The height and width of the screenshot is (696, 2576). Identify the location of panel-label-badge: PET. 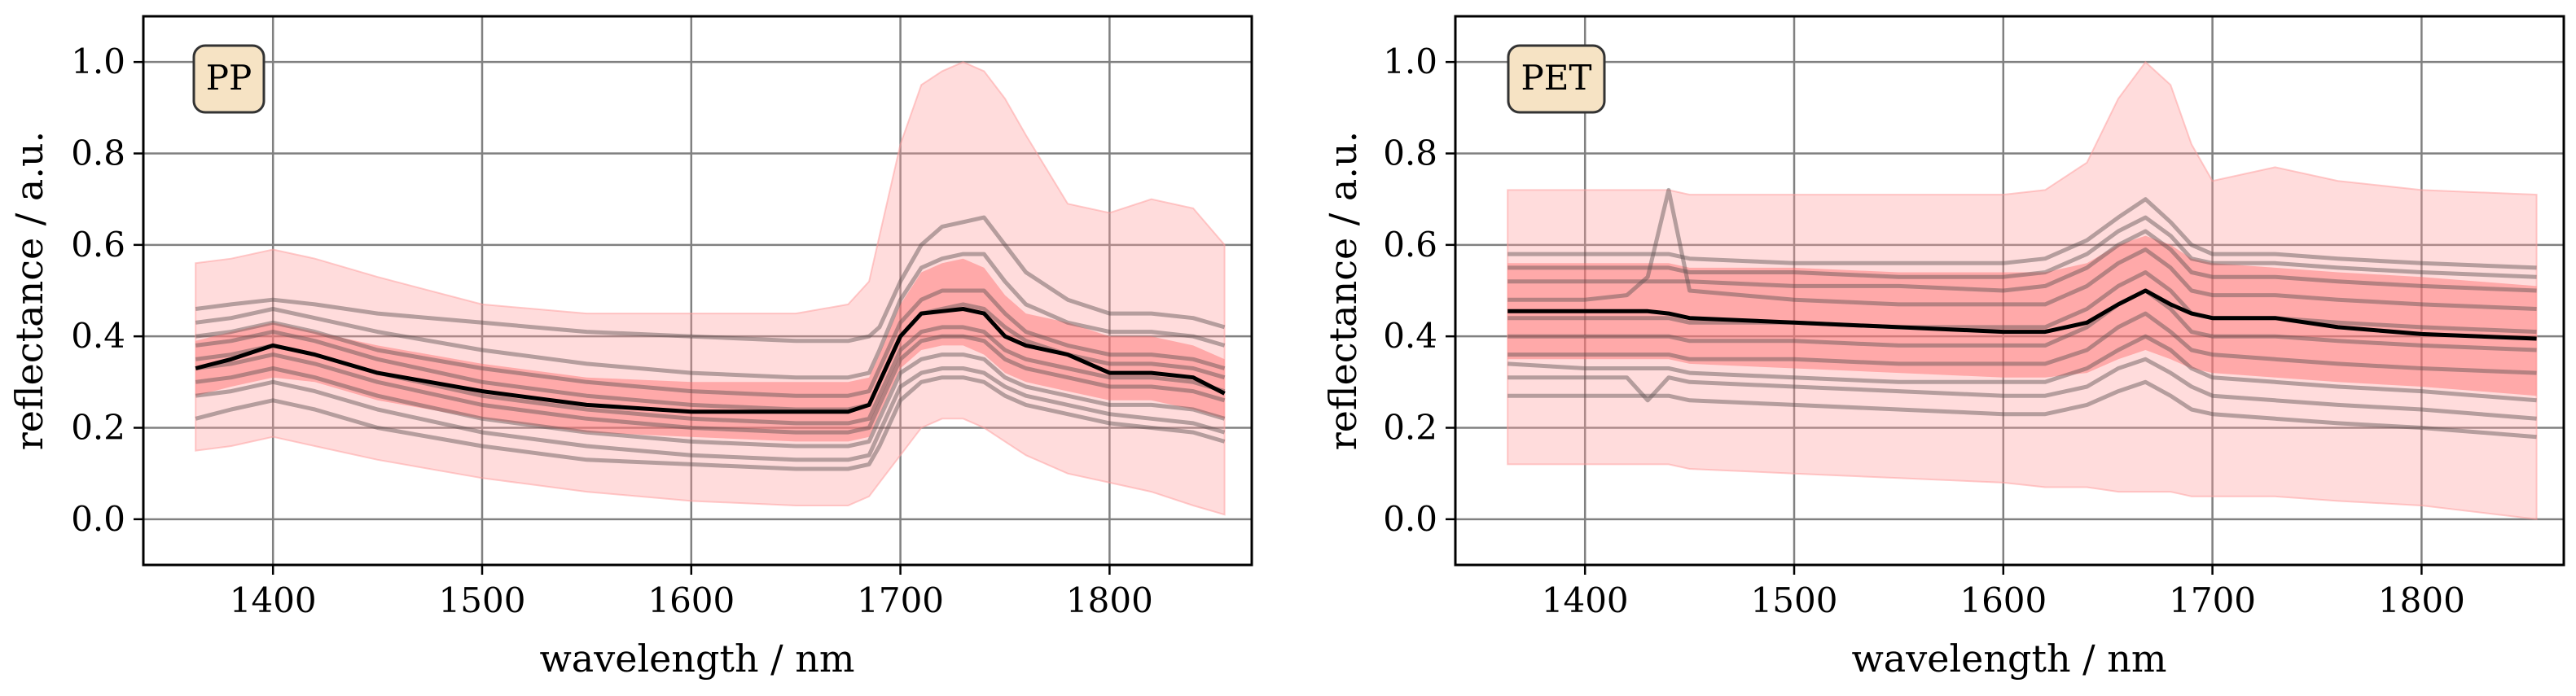
(1556, 79).